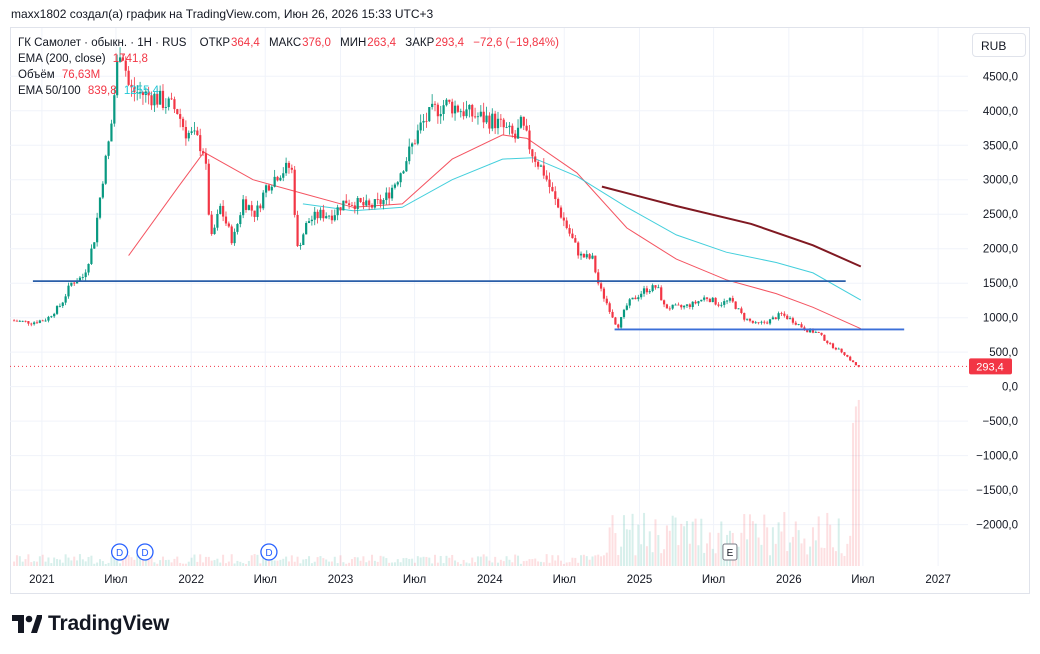 This screenshot has height=654, width=1040. I want to click on legend-ema-pair-row: EMA 50/100 839,8 1255,4, so click(288, 91).